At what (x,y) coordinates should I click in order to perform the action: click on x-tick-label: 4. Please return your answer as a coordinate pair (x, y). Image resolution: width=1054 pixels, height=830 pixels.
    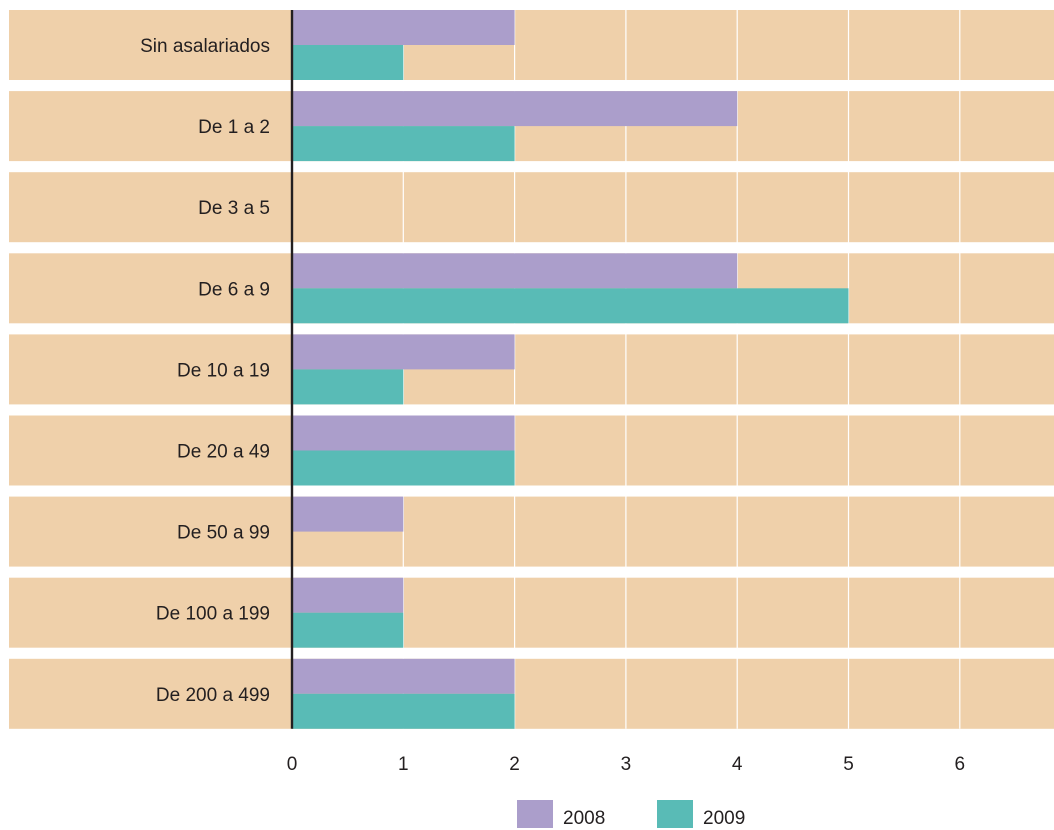
    Looking at the image, I should click on (737, 764).